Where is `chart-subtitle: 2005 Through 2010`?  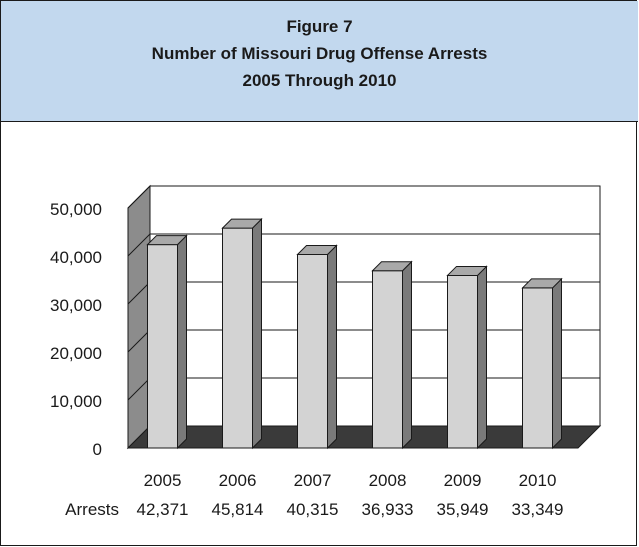
chart-subtitle: 2005 Through 2010 is located at coordinates (319, 80).